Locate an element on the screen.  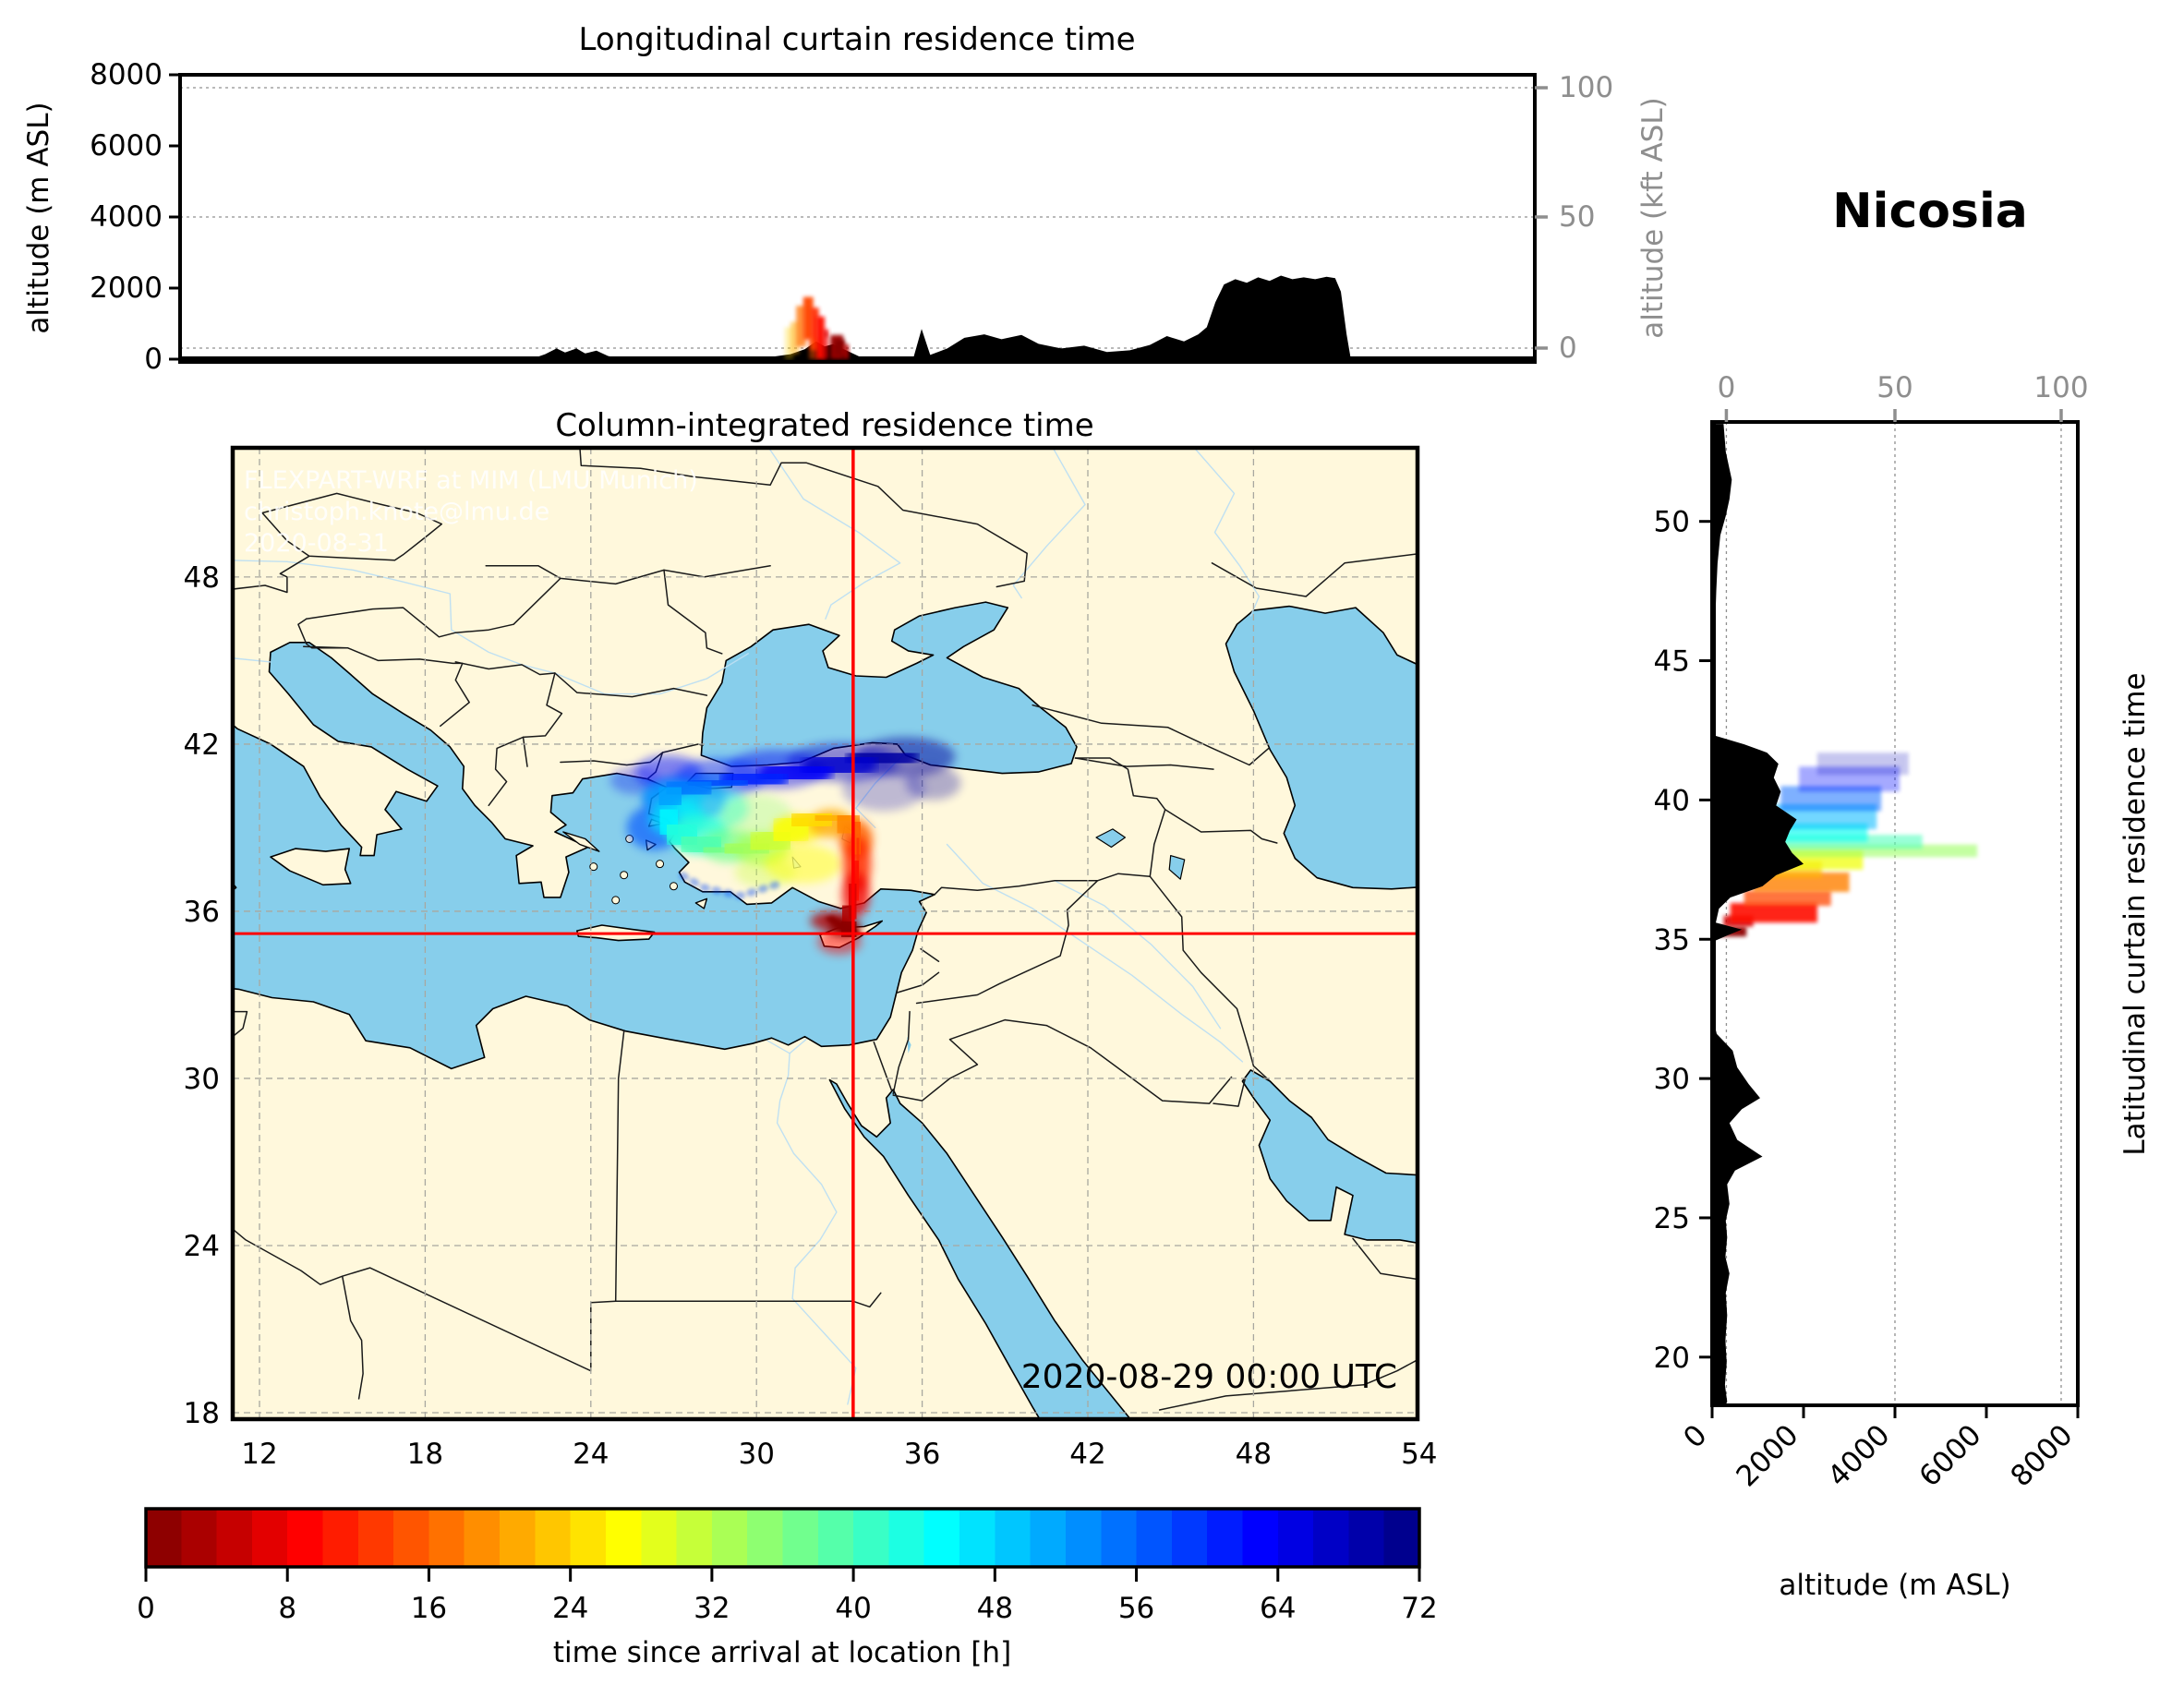
lat-tick-label: 50 is located at coordinates (1672, 522).